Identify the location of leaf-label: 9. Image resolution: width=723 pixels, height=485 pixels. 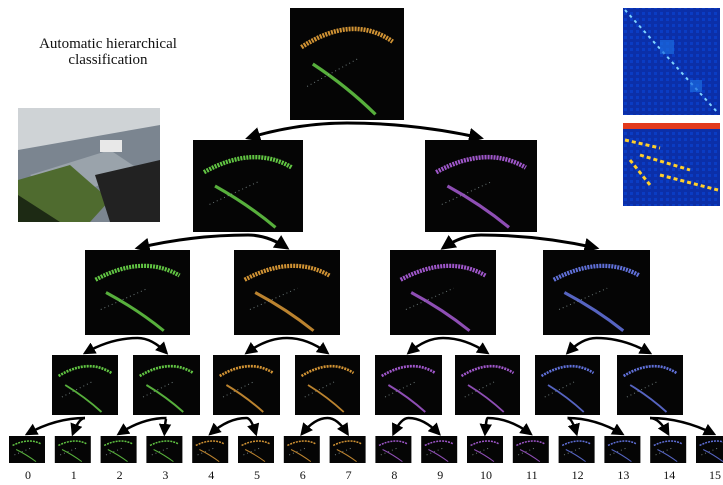
(440, 475).